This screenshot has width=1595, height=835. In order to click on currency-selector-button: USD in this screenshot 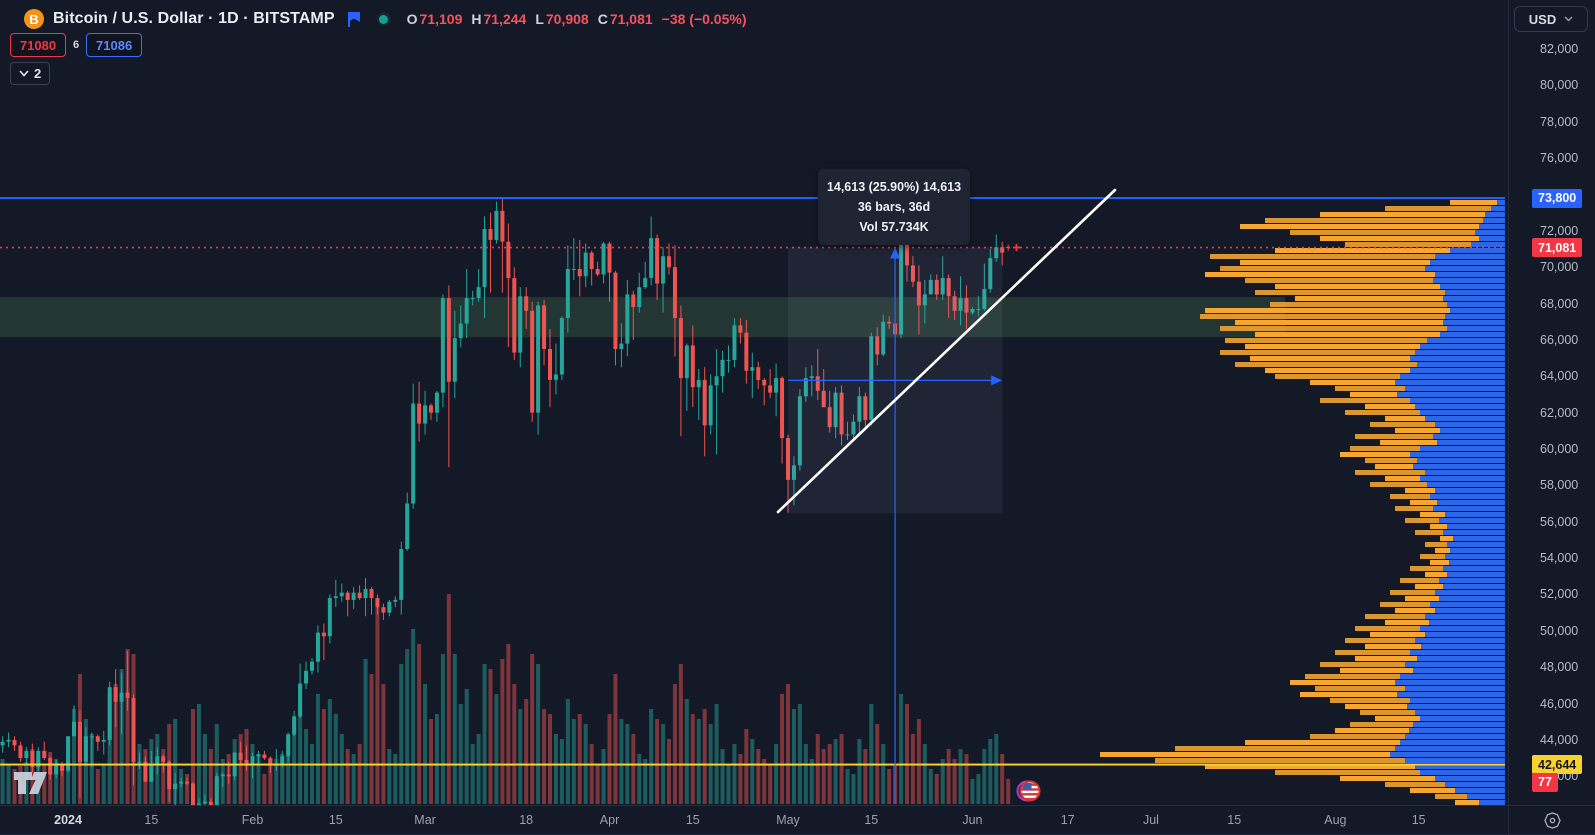, I will do `click(1551, 19)`.